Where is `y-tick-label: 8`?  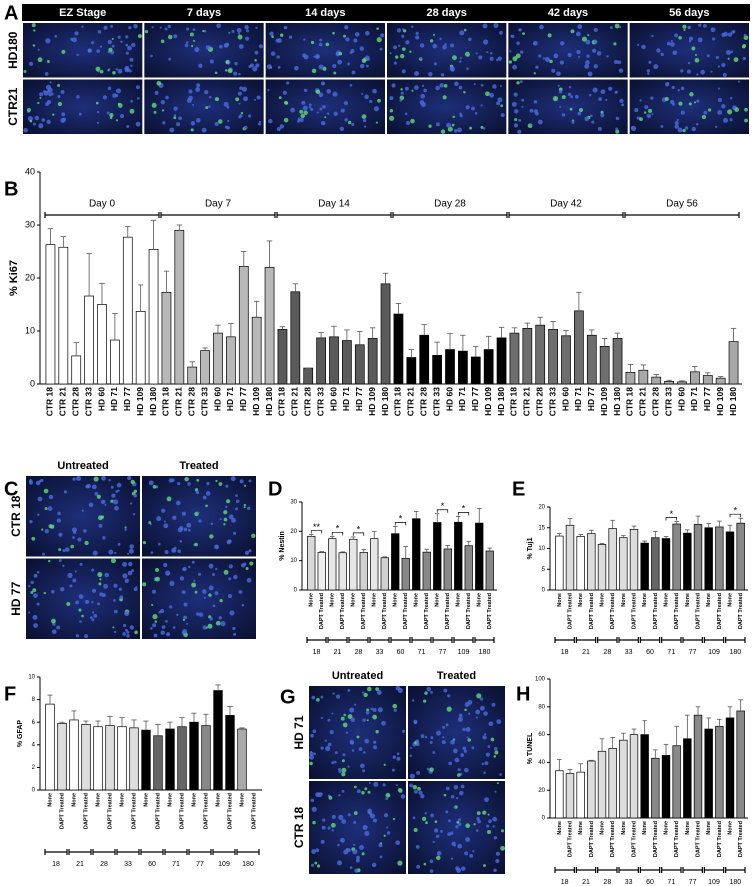 y-tick-label: 8 is located at coordinates (34, 700).